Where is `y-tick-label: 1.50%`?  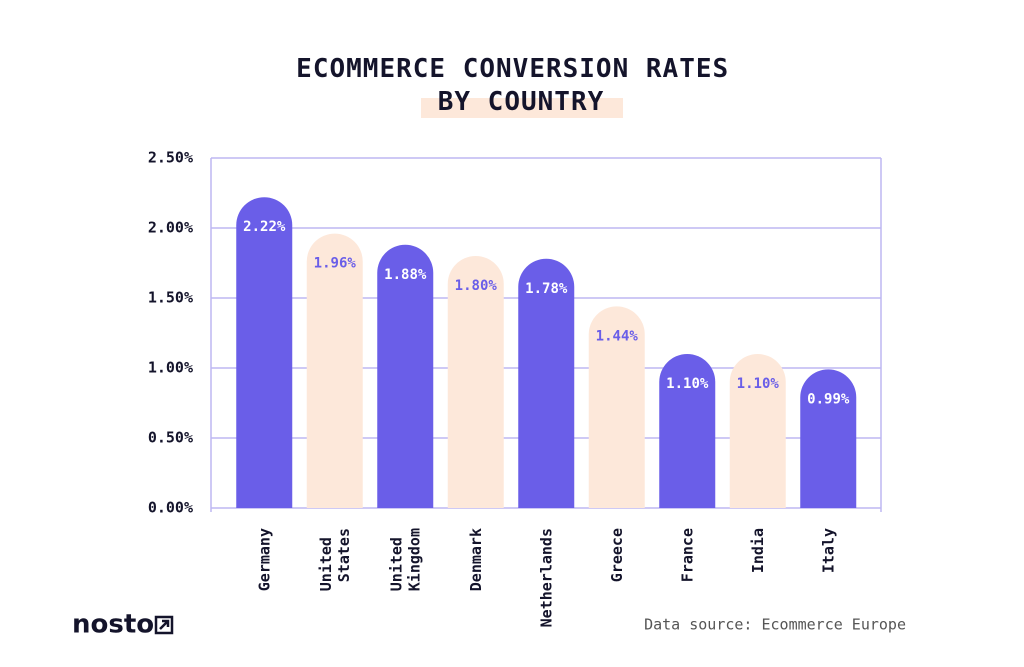
y-tick-label: 1.50% is located at coordinates (170, 298).